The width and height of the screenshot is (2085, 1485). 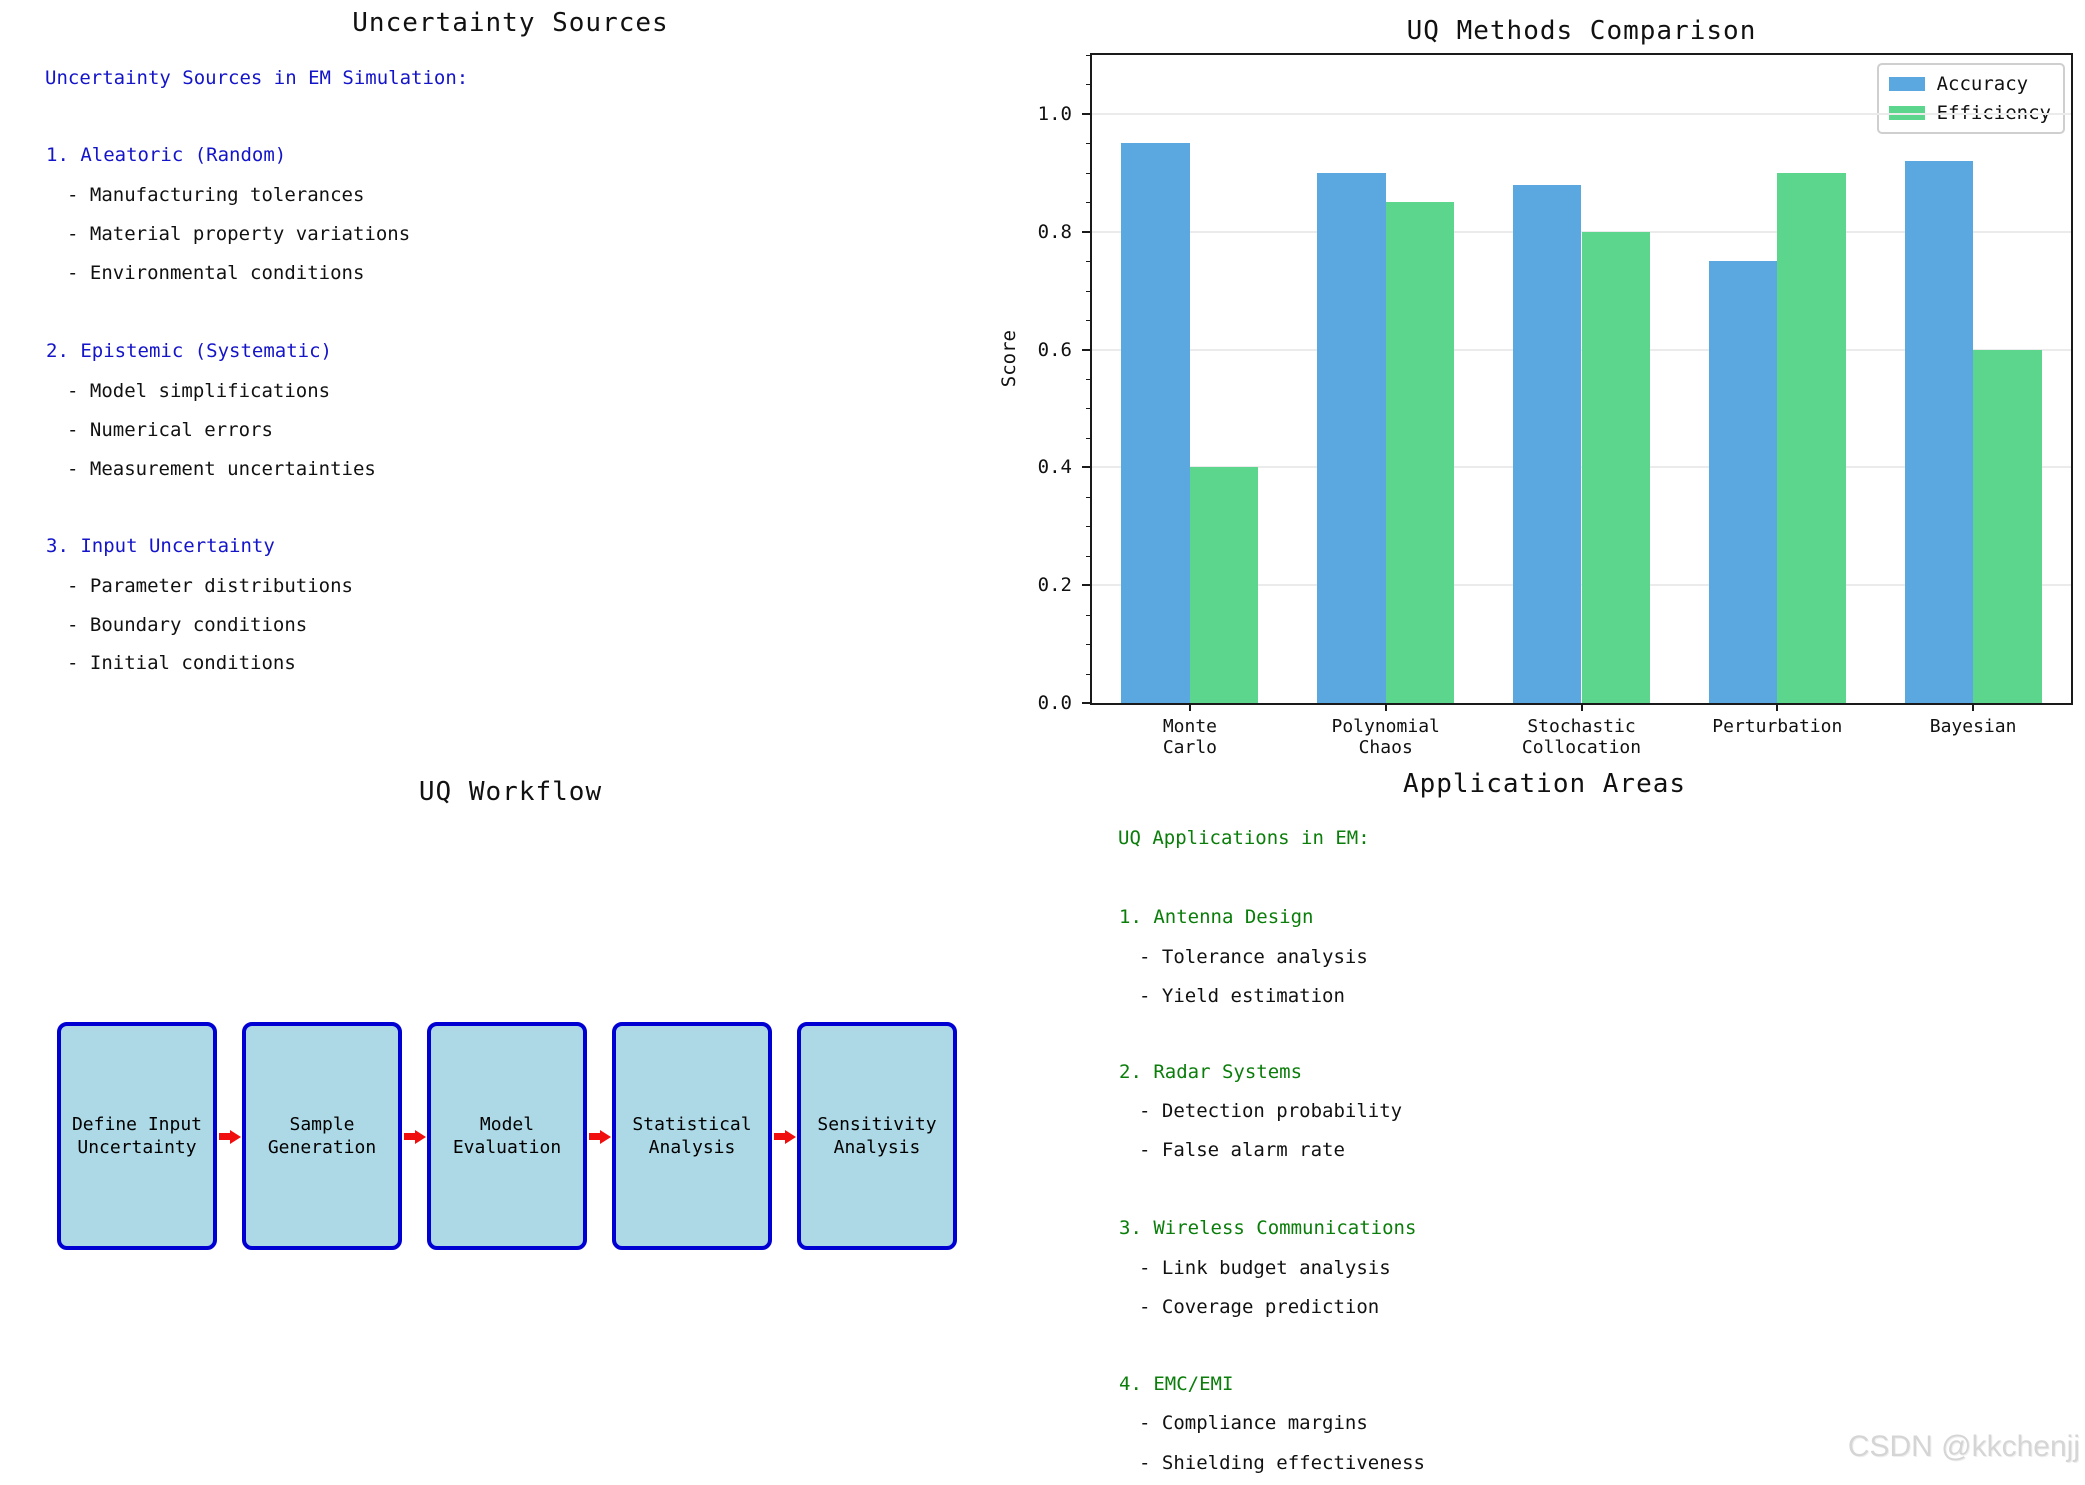 What do you see at coordinates (1268, 1228) in the screenshot?
I see `list-section-label: 3. Wireless Communications` at bounding box center [1268, 1228].